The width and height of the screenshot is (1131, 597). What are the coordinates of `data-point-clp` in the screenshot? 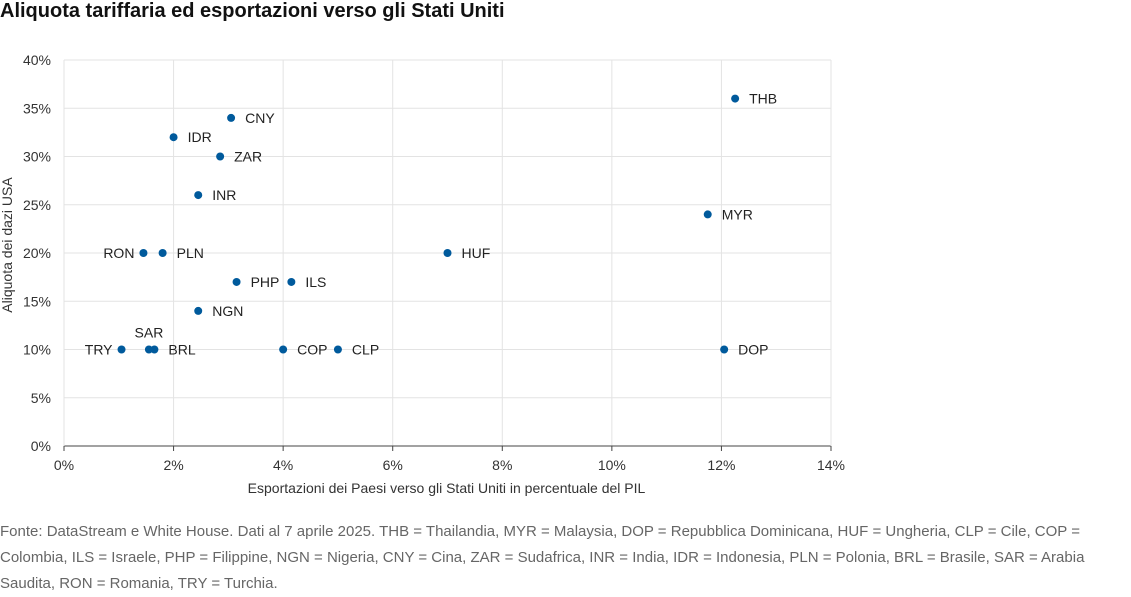 It's located at (337, 349).